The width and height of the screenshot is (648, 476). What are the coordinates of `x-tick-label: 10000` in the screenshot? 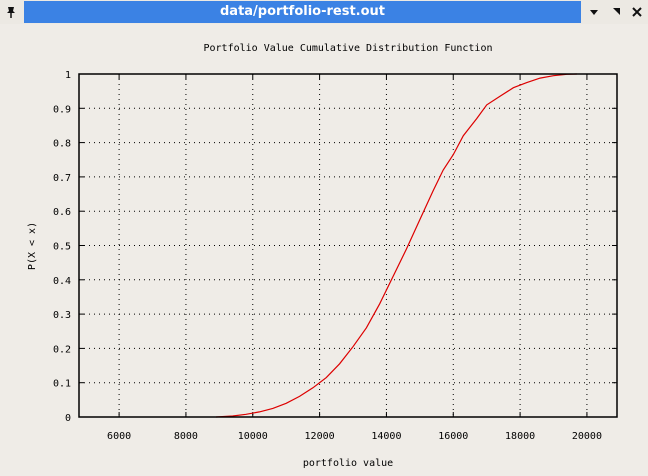 It's located at (253, 436).